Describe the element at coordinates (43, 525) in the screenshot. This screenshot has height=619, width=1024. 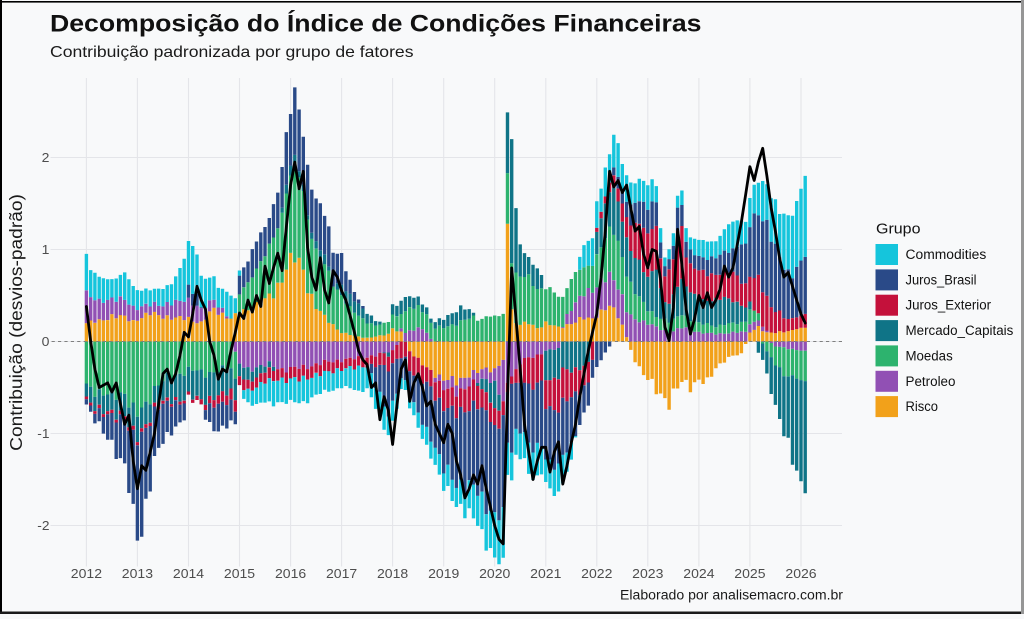
I see `svg-text: -2` at that location.